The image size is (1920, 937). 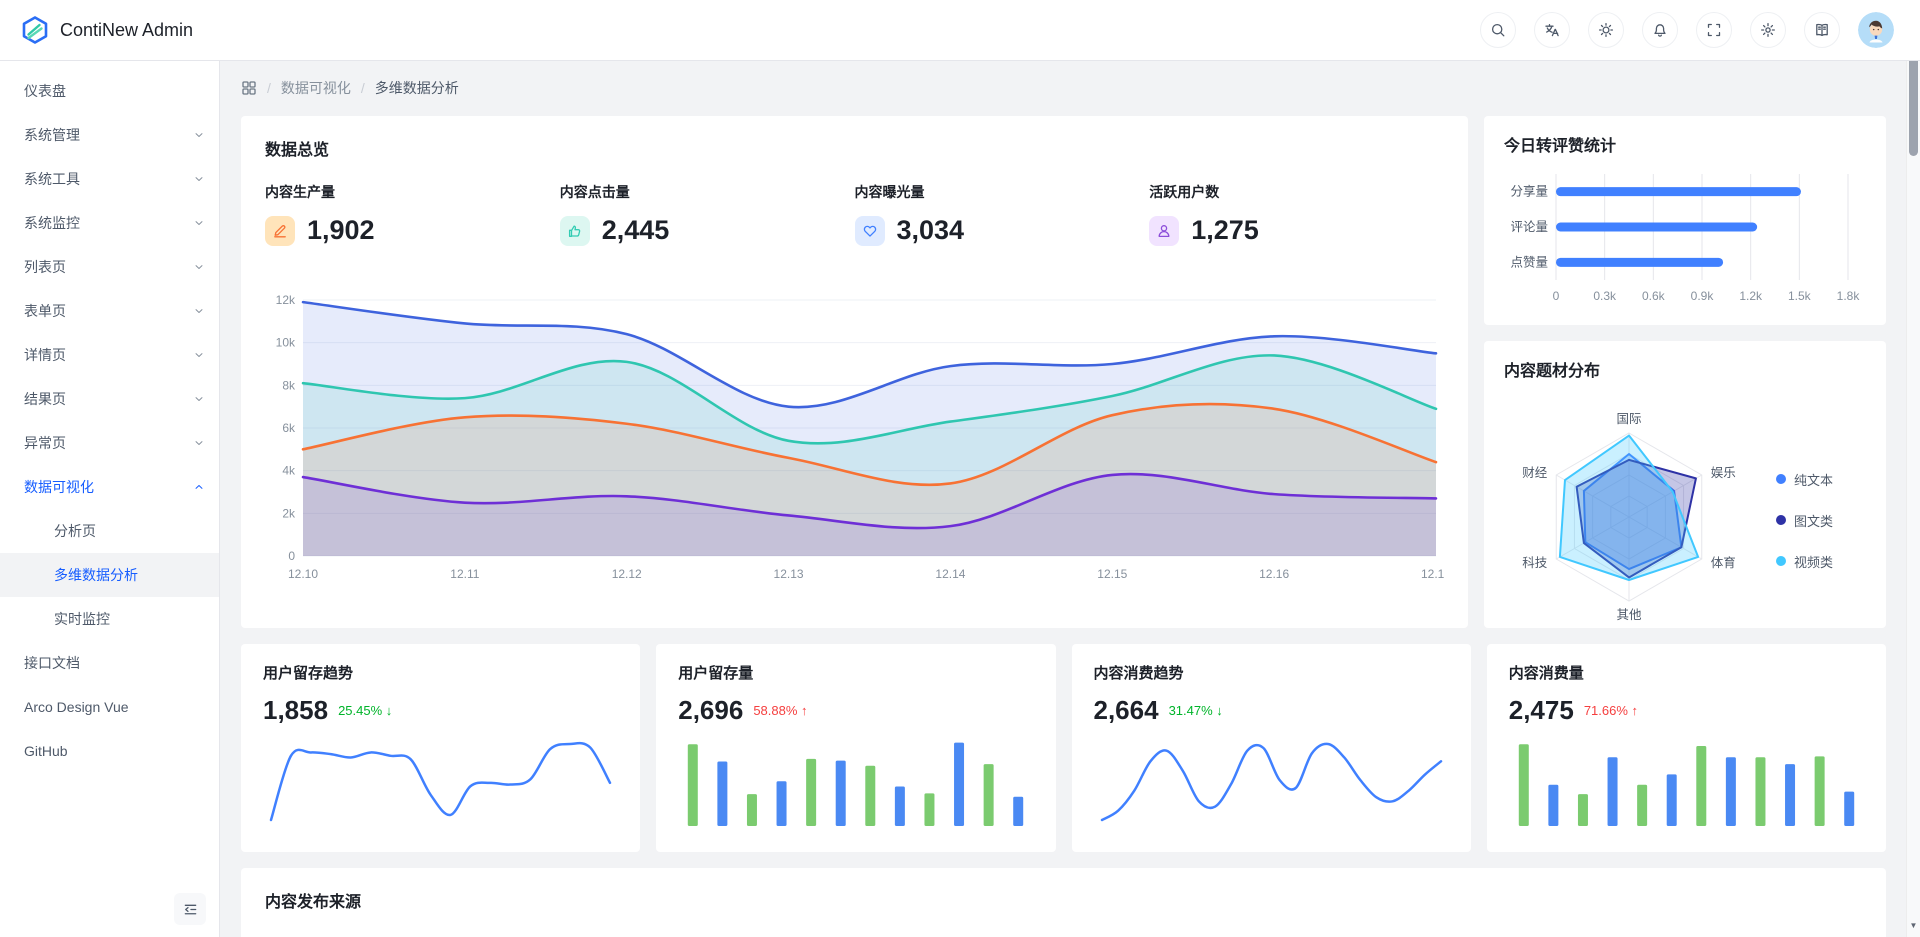 I want to click on sidebar-item-label: 列表页, so click(x=45, y=267).